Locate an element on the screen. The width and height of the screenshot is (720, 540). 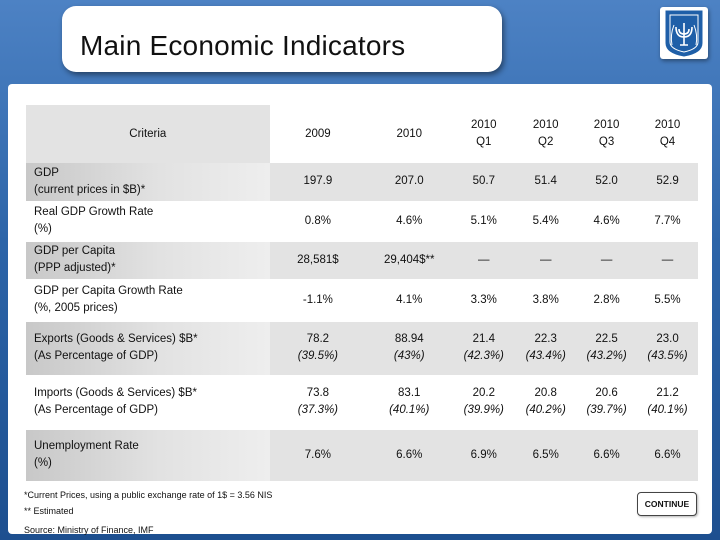
cell-q1: 20.2 (39.9%) is located at coordinates (484, 401).